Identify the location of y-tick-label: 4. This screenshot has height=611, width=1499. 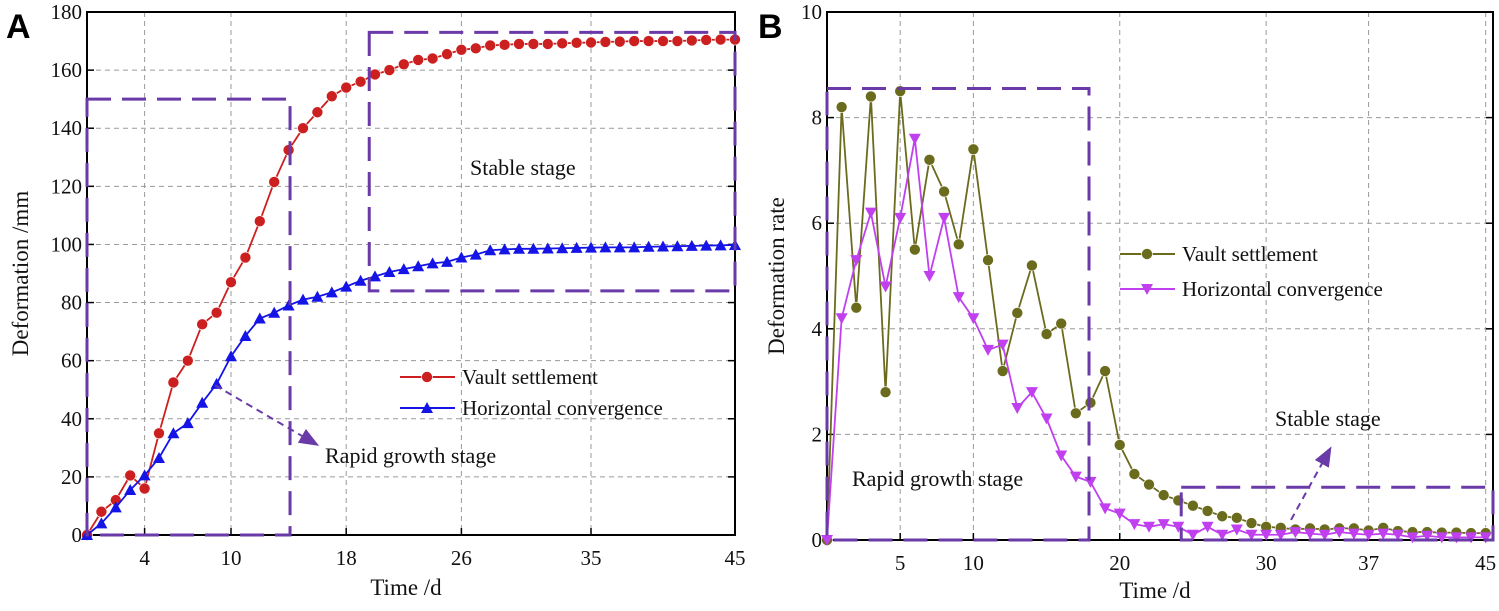
(817, 329).